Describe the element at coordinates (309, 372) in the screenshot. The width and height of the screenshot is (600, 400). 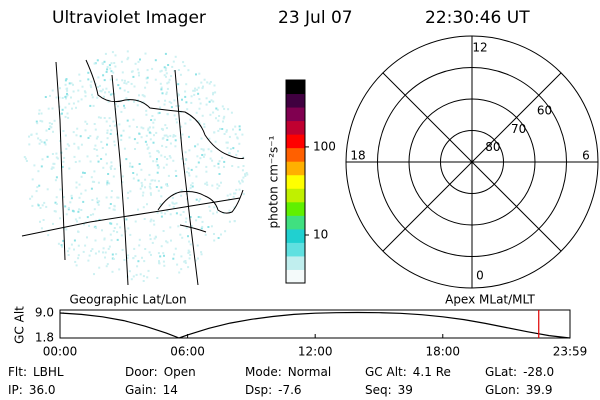
I see `field-value: Normal` at that location.